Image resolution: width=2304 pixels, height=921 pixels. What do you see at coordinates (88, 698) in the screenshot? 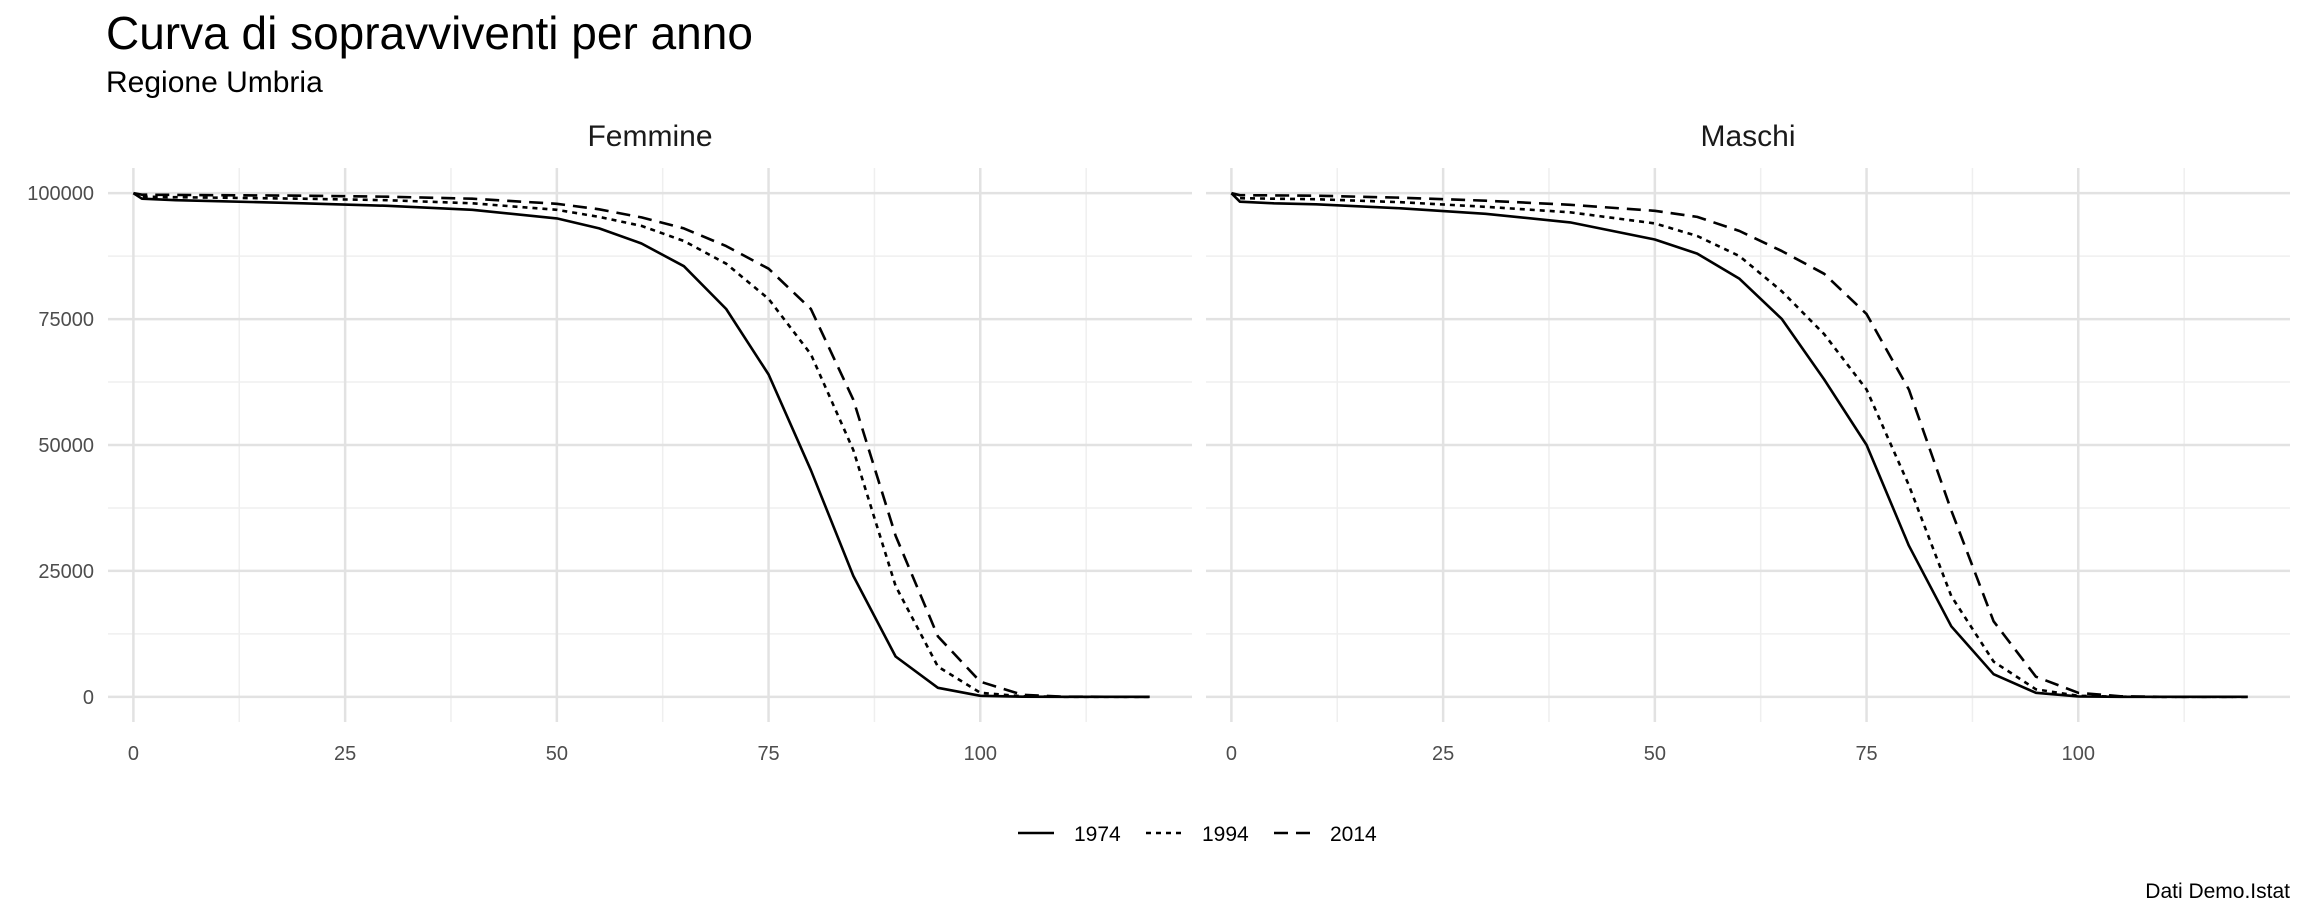
I see `y-tick-label: 0` at bounding box center [88, 698].